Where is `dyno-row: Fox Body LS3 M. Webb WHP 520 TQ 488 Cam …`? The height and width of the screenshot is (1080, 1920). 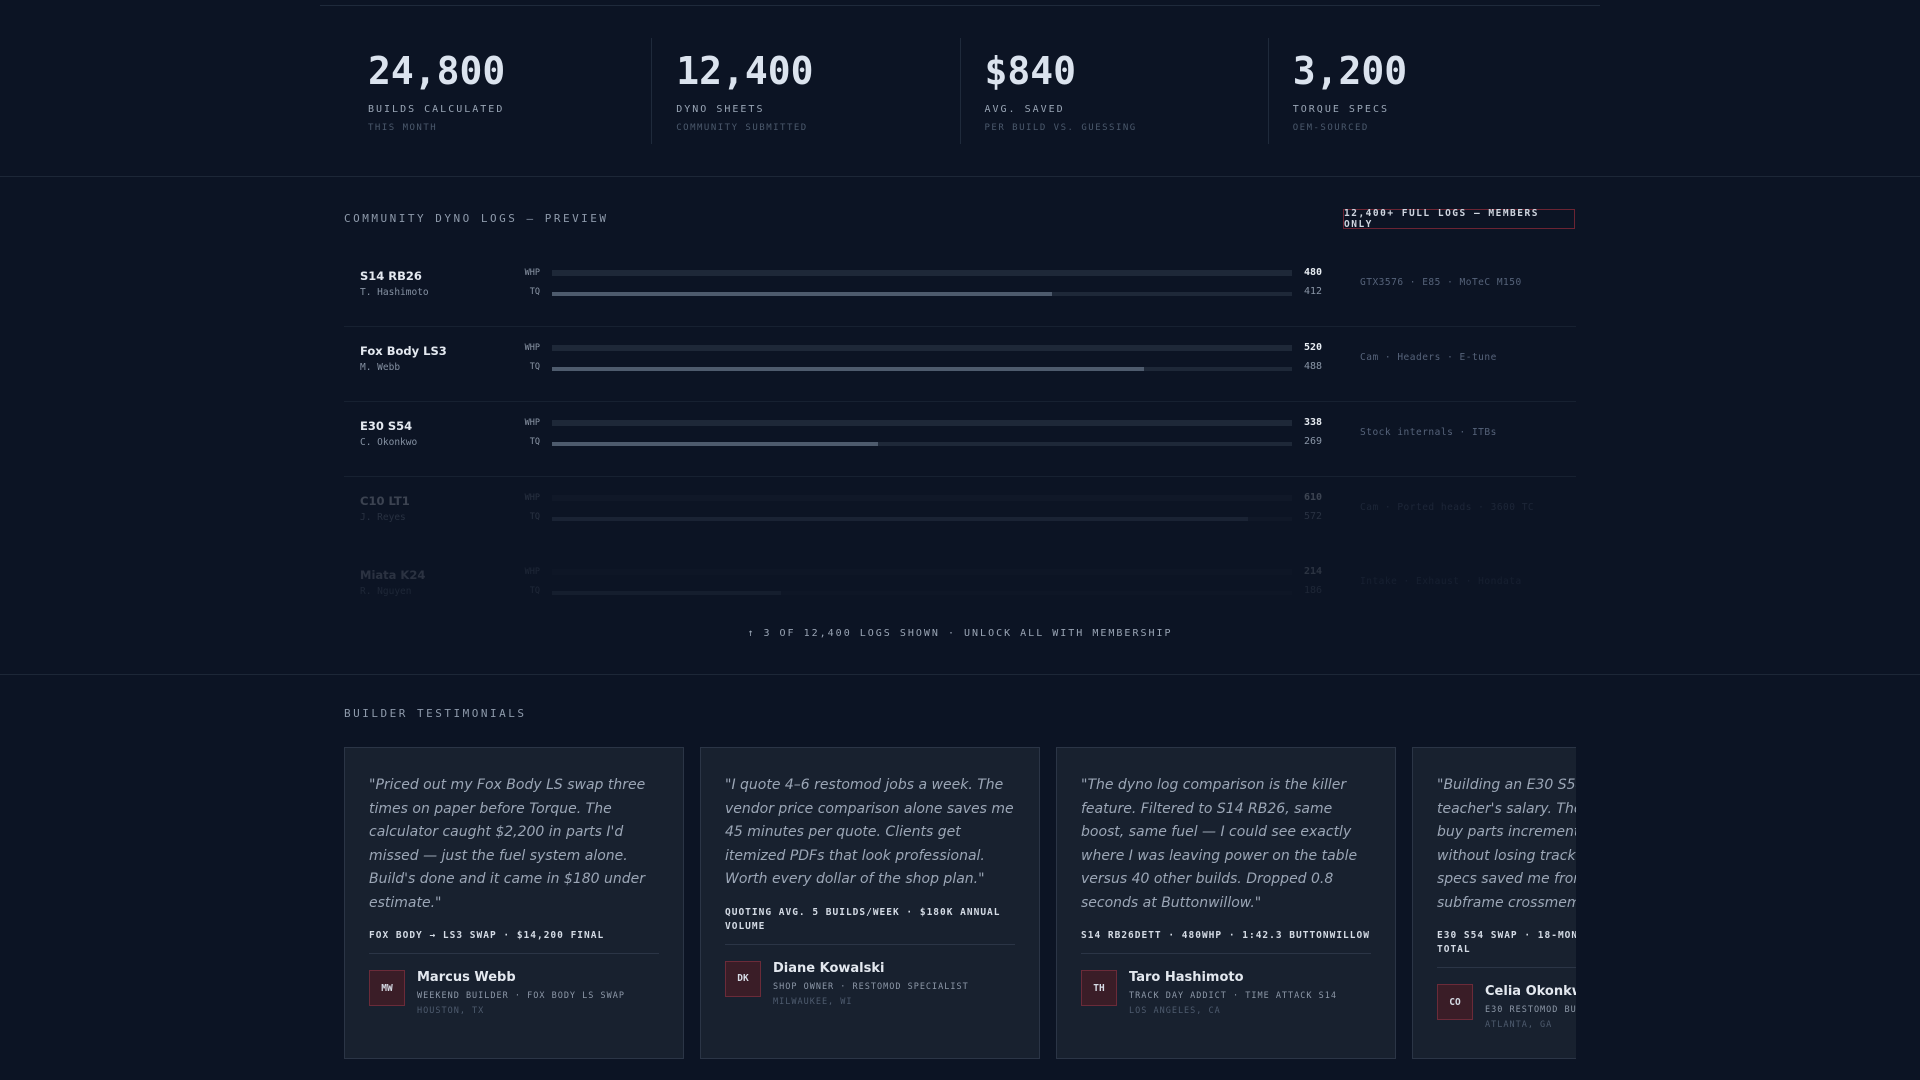
dyno-row: Fox Body LS3 M. Webb WHP 520 TQ 488 Cam … is located at coordinates (960, 364).